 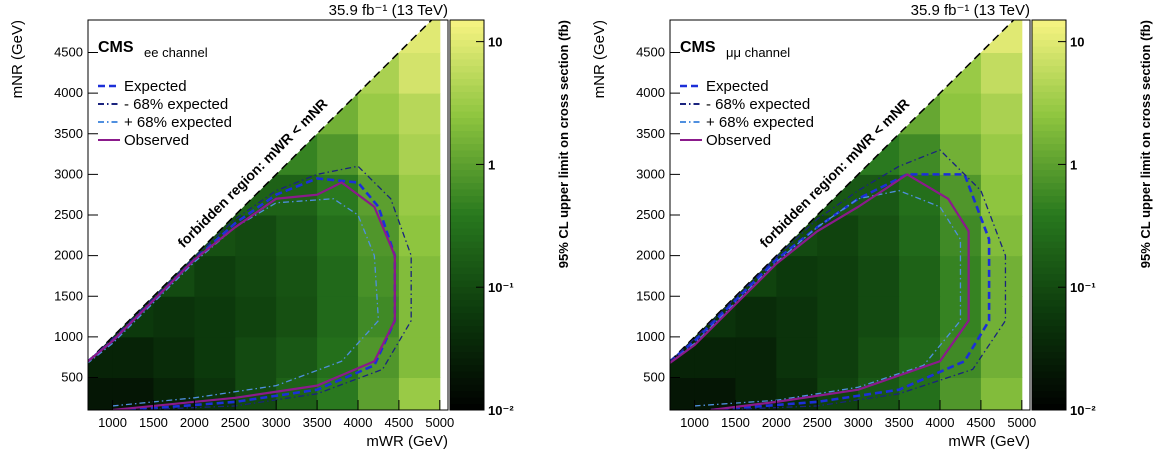 I want to click on z-axis-label: 95% CL upper limit on cross section (fb), so click(x=1145, y=144).